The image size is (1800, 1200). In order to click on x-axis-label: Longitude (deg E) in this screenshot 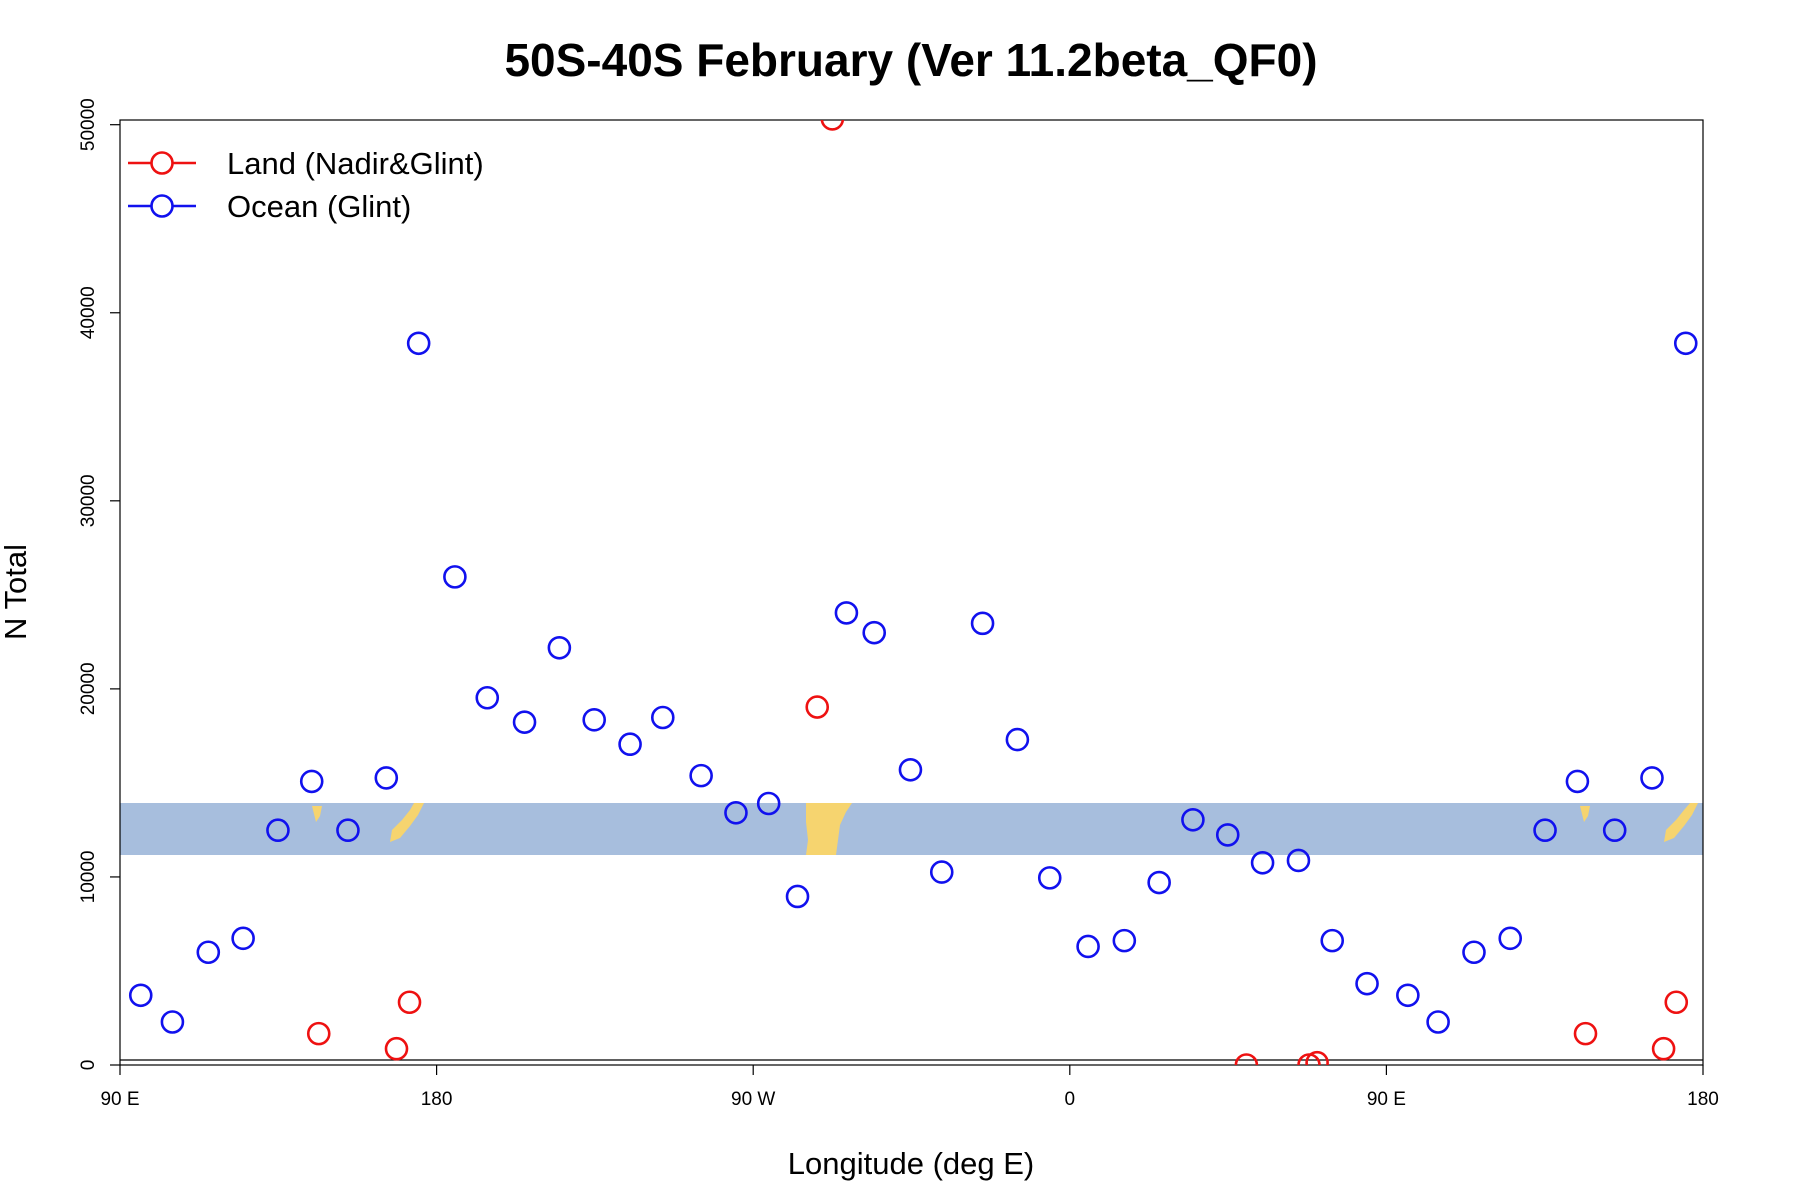, I will do `click(911, 1163)`.